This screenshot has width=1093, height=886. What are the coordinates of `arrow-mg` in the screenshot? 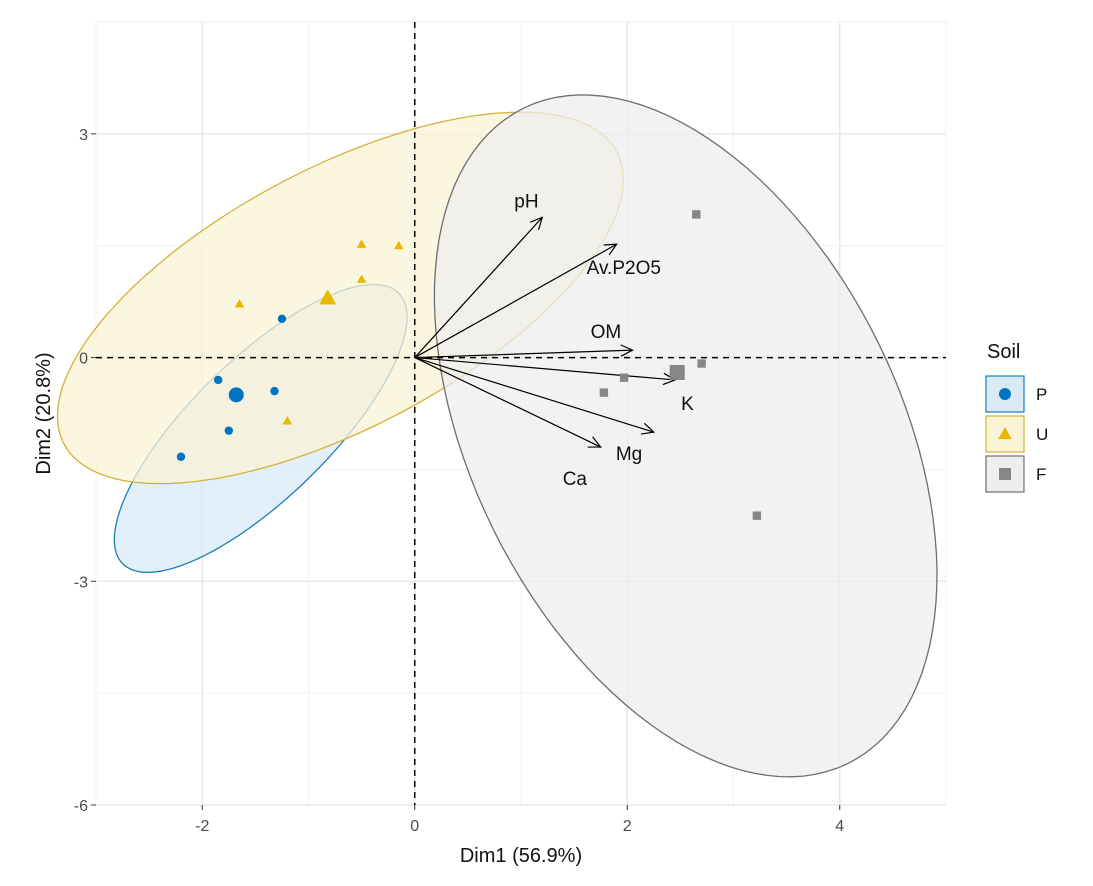 It's located at (534, 394).